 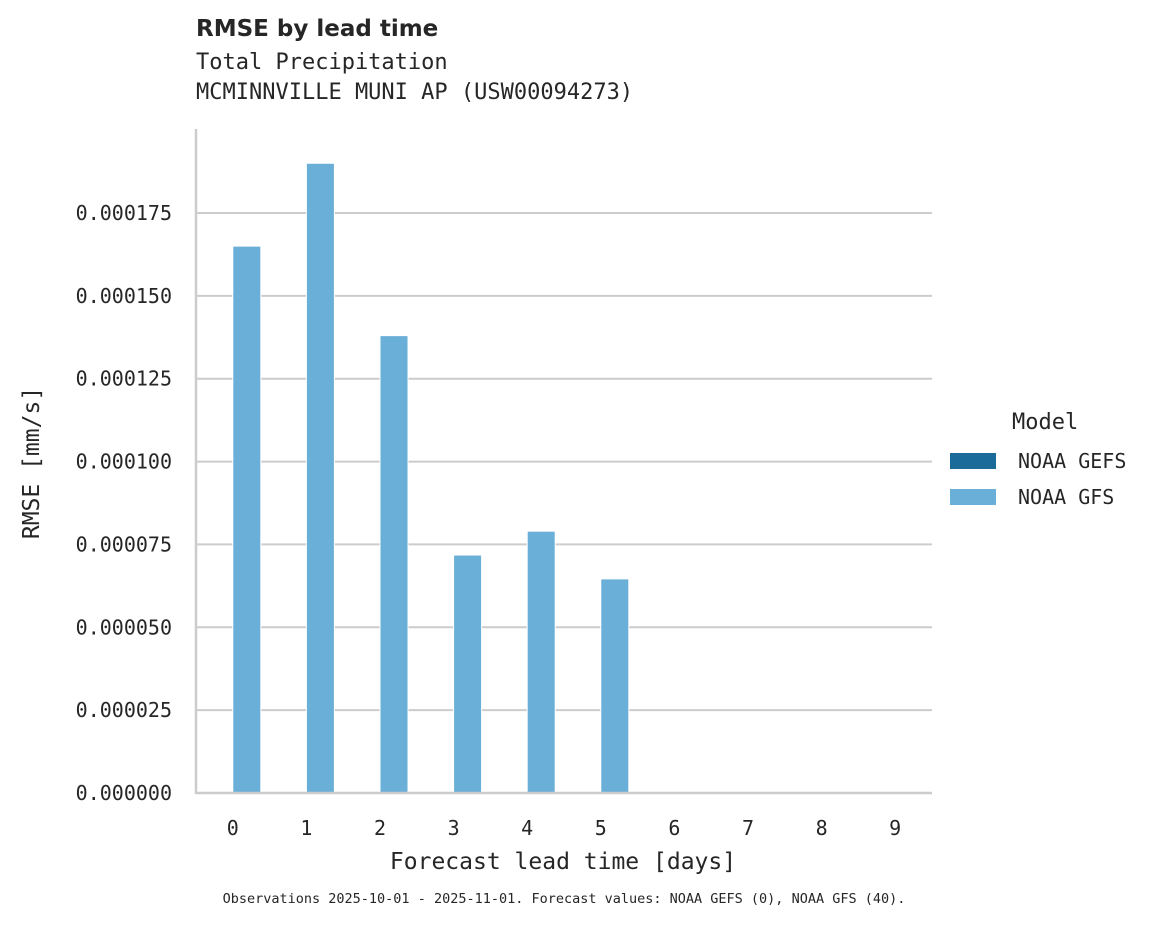 What do you see at coordinates (822, 828) in the screenshot?
I see `x-tick-label: 8` at bounding box center [822, 828].